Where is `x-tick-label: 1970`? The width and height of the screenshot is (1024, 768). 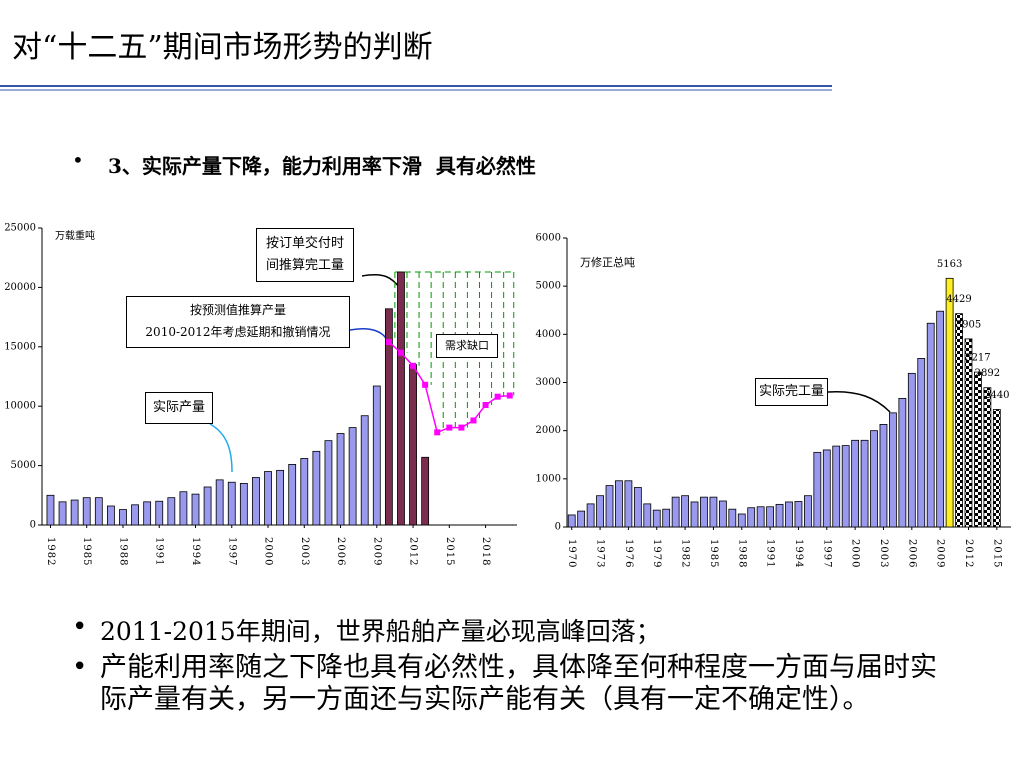
x-tick-label: 1970 is located at coordinates (571, 553).